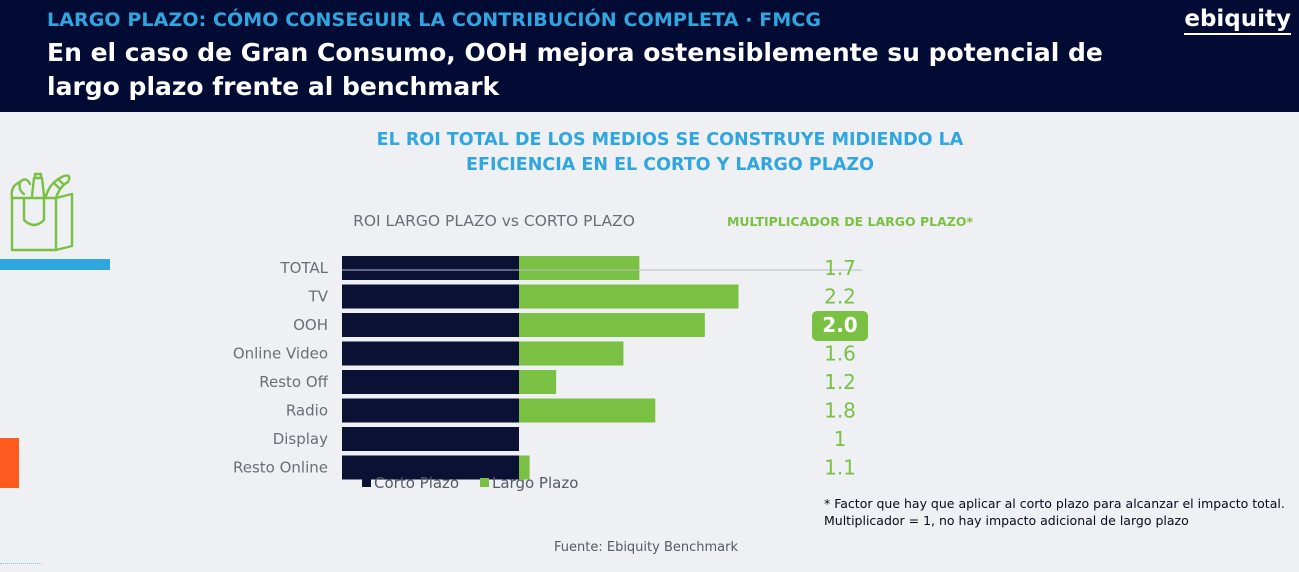 The image size is (1299, 572). Describe the element at coordinates (9, 463) in the screenshot. I see `accent-bar-orange` at that location.